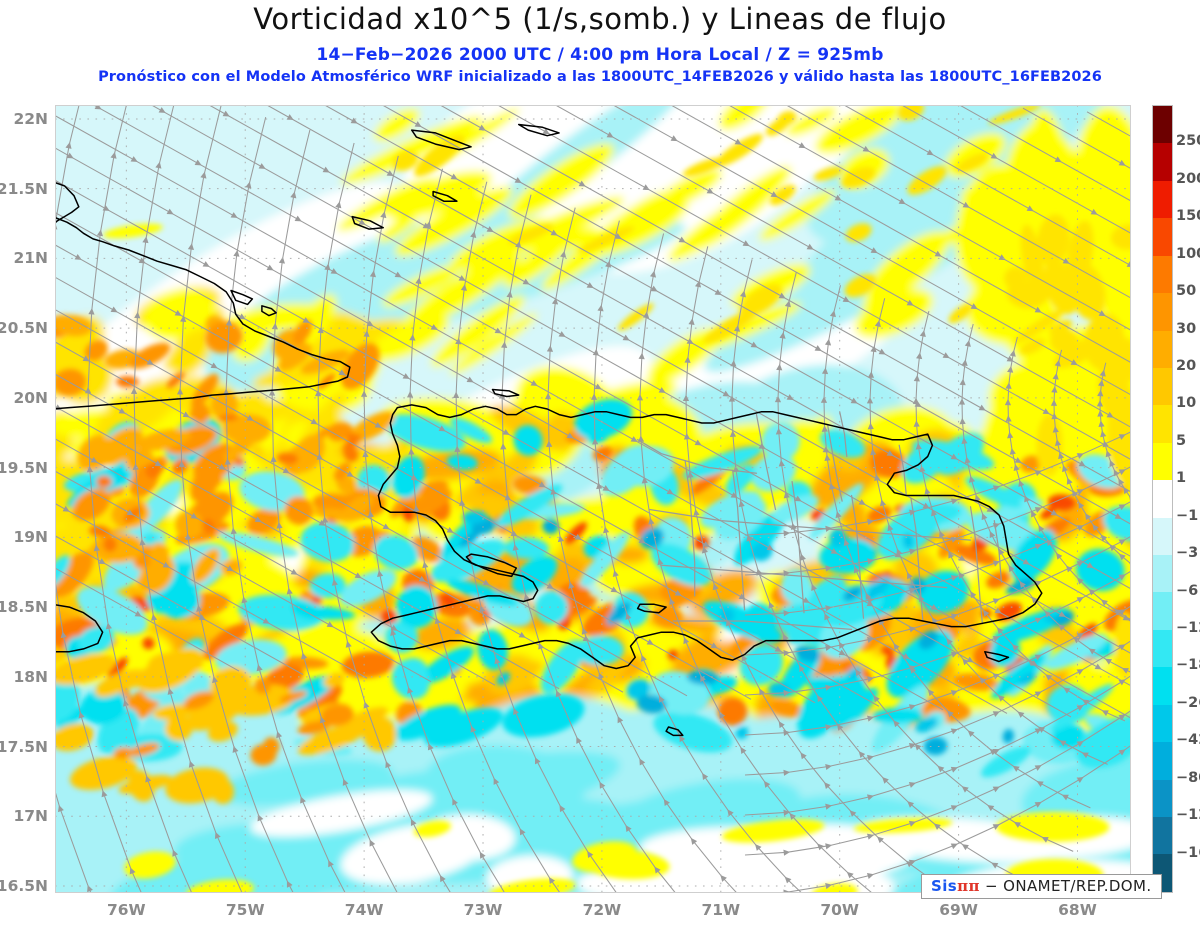 This screenshot has height=927, width=1200. I want to click on y-tick-16.5N: 16.5N, so click(24, 886).